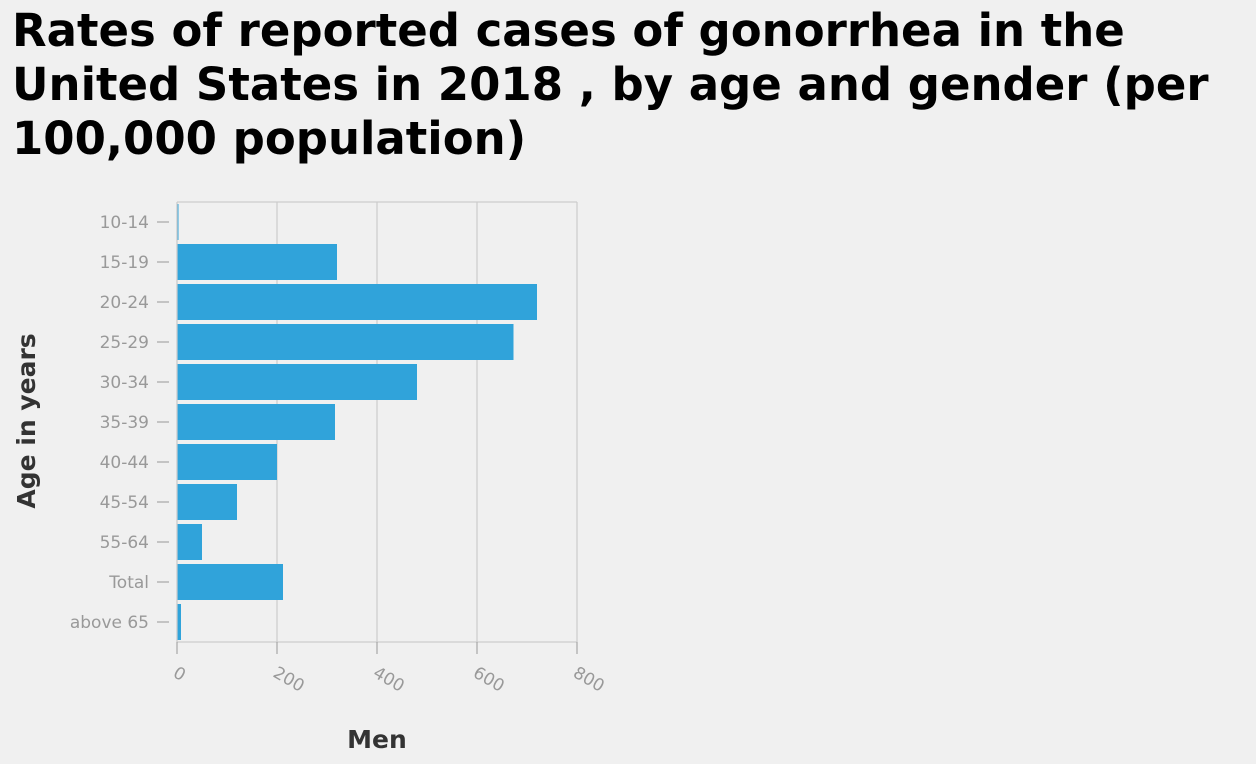  Describe the element at coordinates (128, 583) in the screenshot. I see `y-tick-label: Total` at that location.